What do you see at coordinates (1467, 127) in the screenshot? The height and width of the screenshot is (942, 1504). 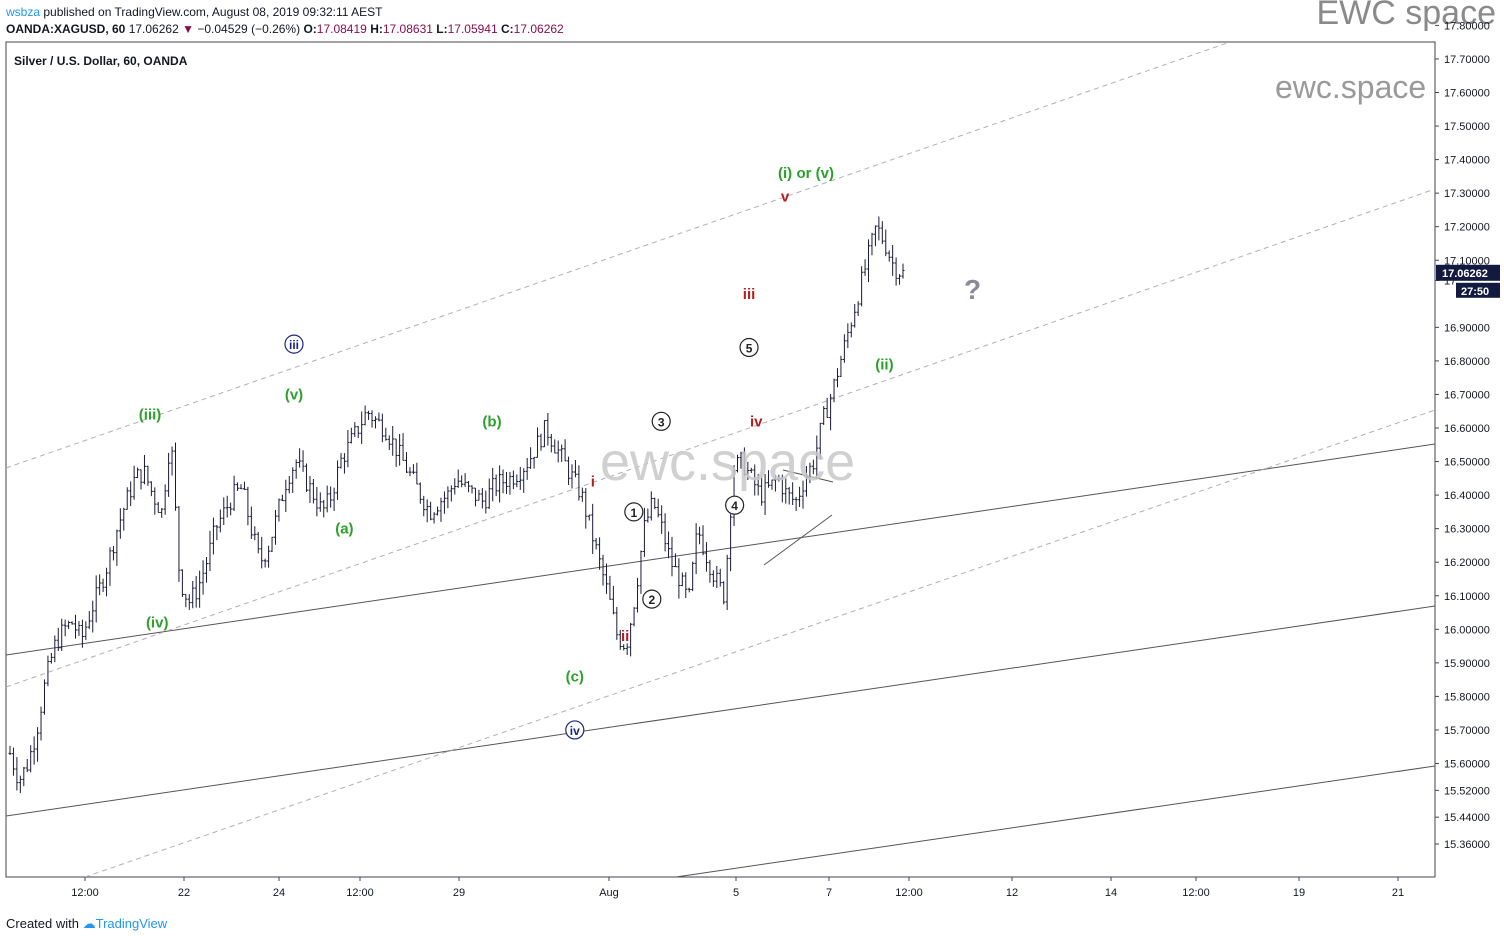 I see `y-tick-label: 17.50000` at bounding box center [1467, 127].